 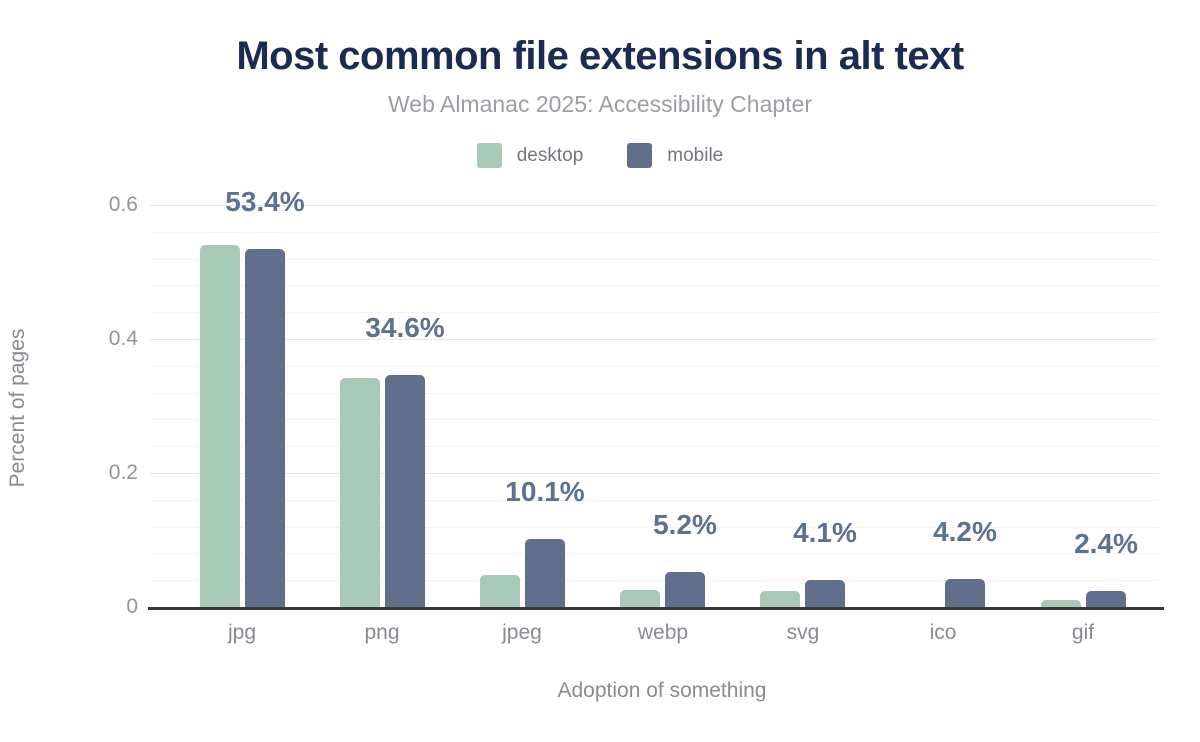 I want to click on x-tick-label-ico: ico, so click(x=943, y=632).